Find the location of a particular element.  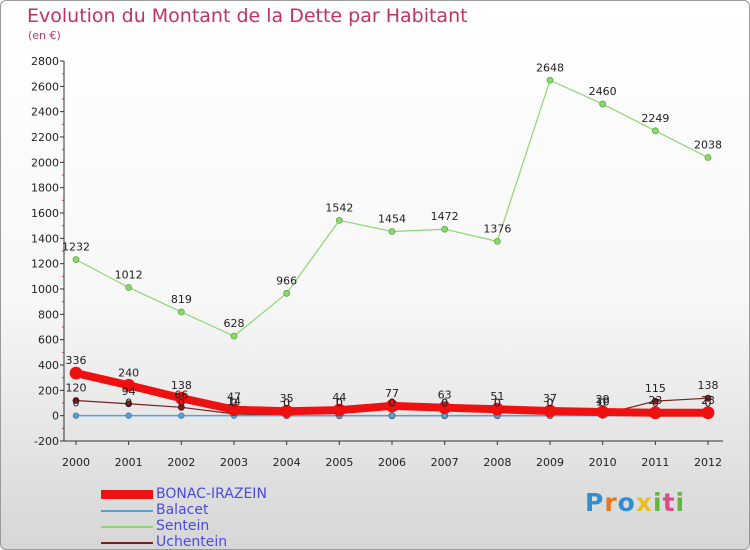

y-tick-label: 2800 is located at coordinates (45, 61).